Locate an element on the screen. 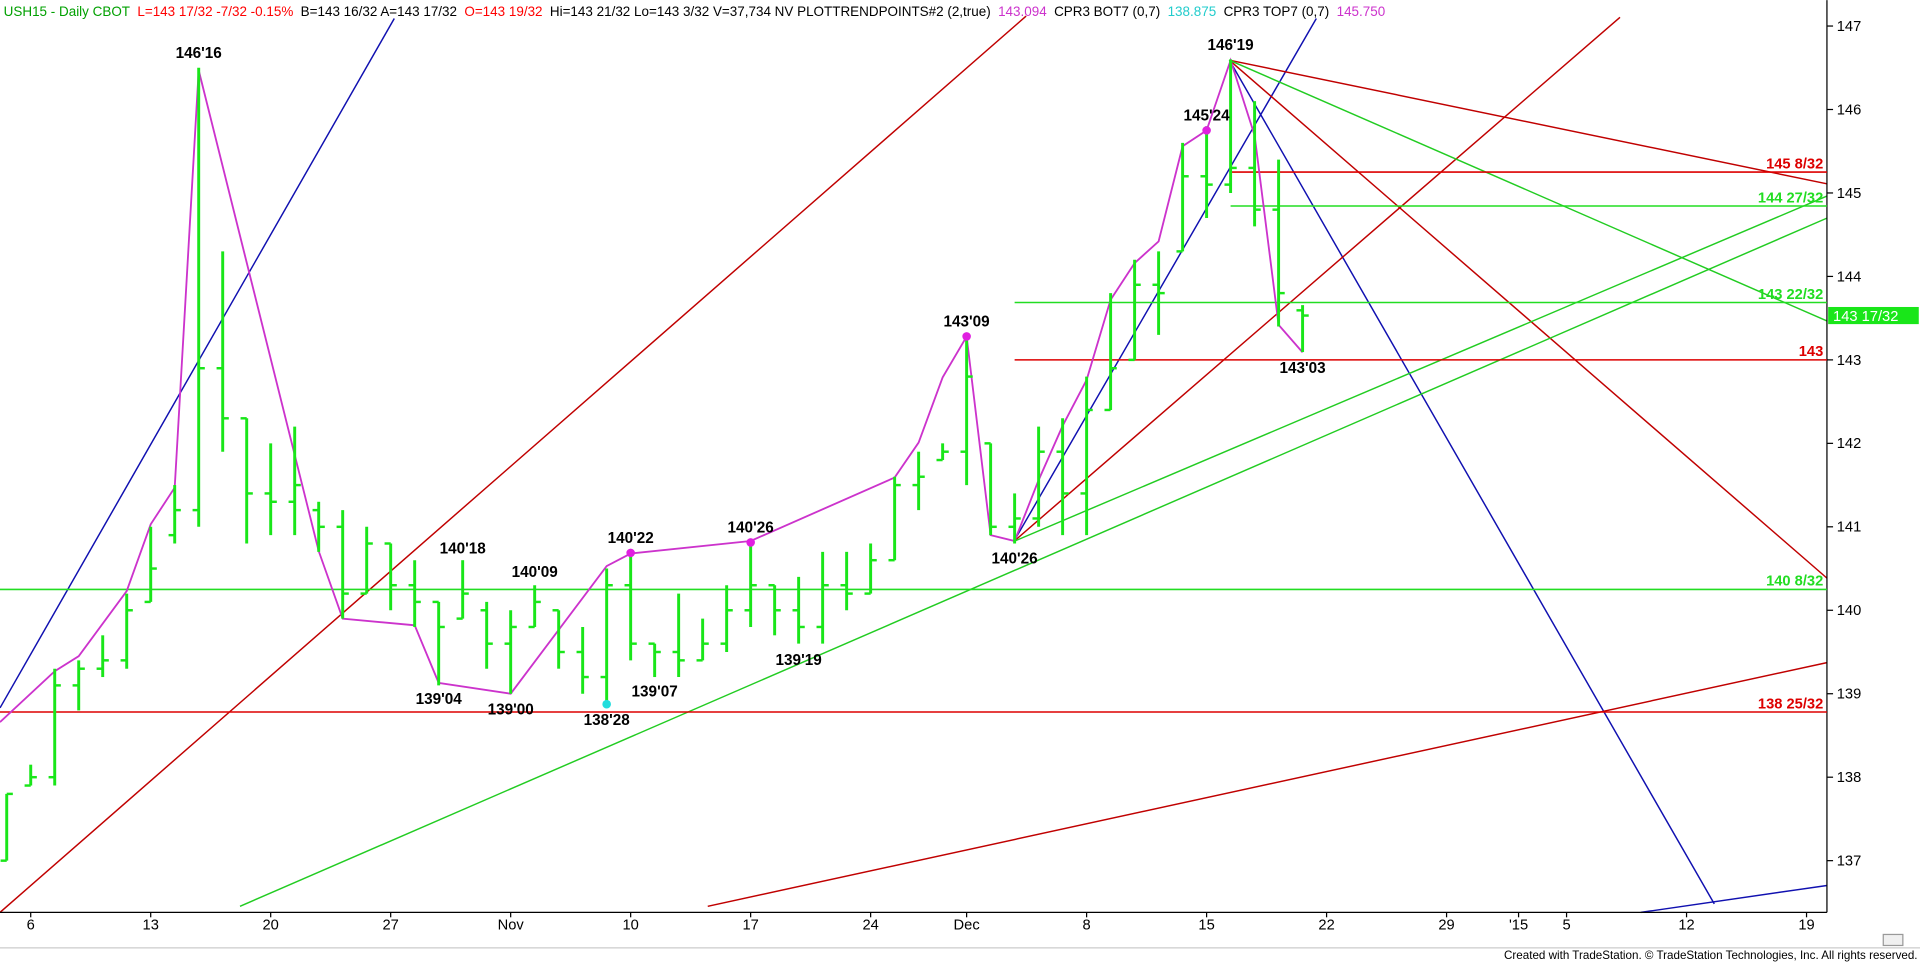 Image resolution: width=1920 pixels, height=964 pixels. level-label: 140 8/32 is located at coordinates (1794, 582).